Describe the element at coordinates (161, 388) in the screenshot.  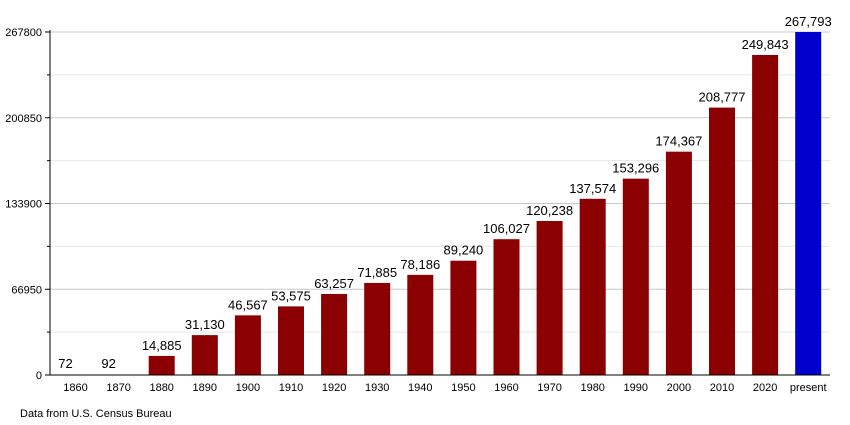
I see `x-tick-label: 1880` at that location.